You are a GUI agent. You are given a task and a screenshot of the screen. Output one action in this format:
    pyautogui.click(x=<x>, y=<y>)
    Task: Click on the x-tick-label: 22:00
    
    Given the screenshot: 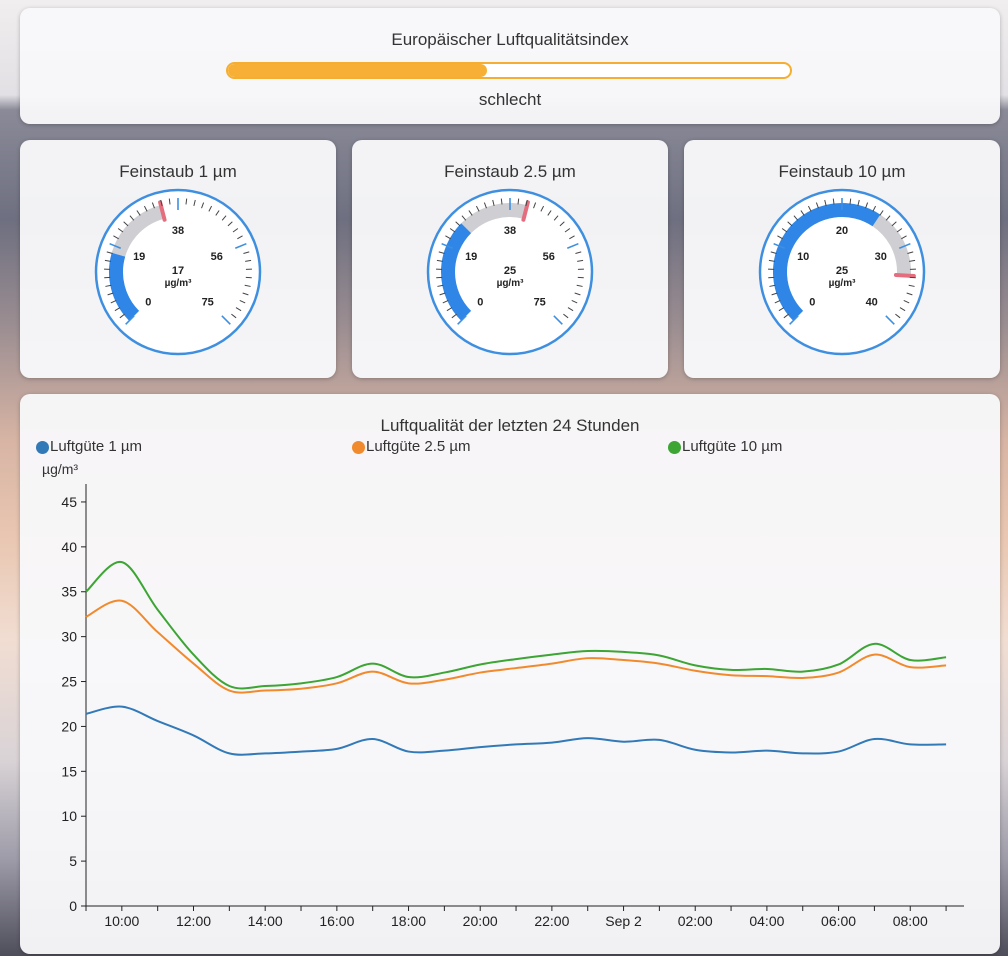 What is the action you would take?
    pyautogui.click(x=551, y=921)
    